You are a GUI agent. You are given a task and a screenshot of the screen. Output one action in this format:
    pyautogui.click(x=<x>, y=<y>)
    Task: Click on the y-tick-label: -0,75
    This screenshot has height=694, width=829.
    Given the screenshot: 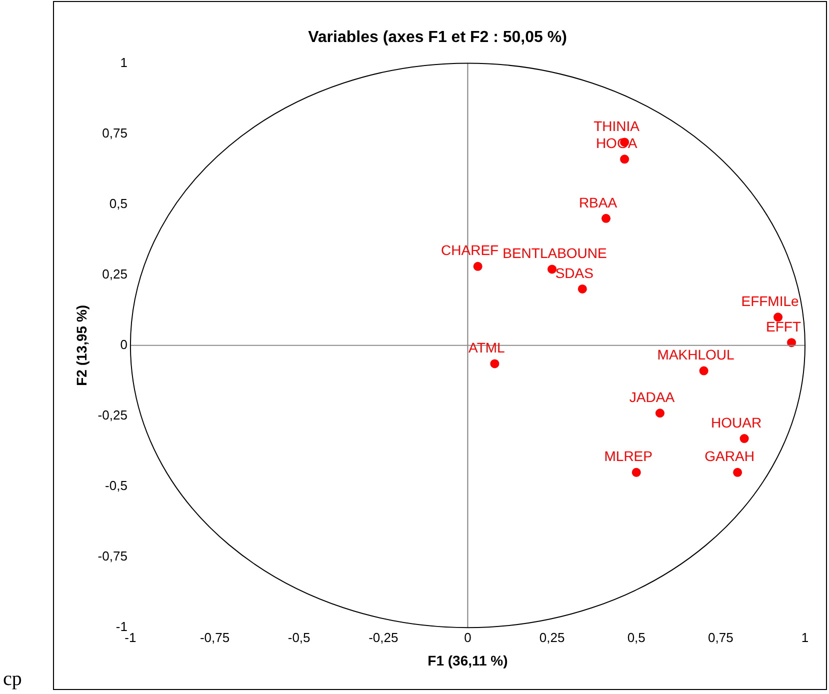 What is the action you would take?
    pyautogui.click(x=113, y=556)
    